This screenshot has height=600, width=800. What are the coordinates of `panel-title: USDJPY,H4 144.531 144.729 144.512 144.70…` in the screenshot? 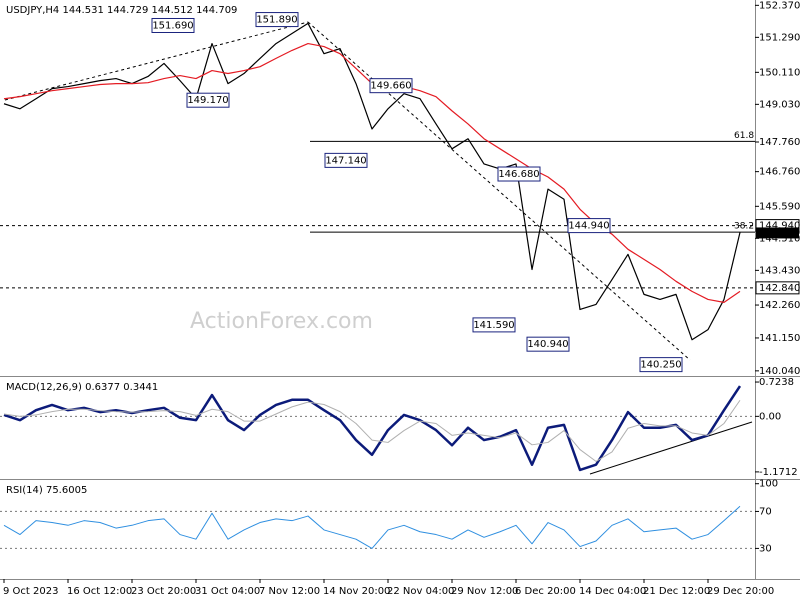 It's located at (121, 10).